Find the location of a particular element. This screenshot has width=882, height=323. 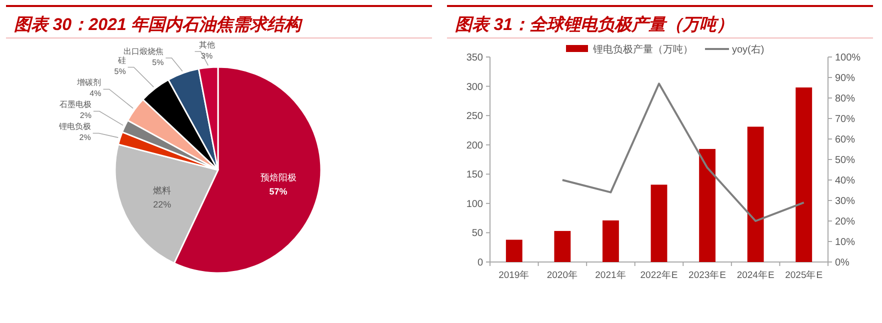

y-tick-label: 150 is located at coordinates (475, 175).